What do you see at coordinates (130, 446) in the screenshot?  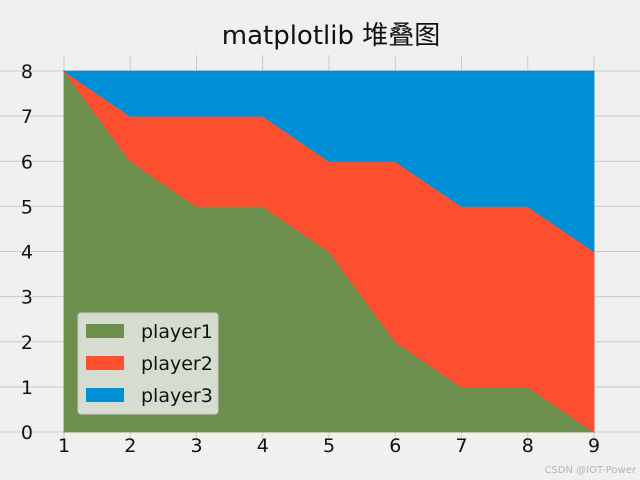 I see `x-tick-label: 2` at bounding box center [130, 446].